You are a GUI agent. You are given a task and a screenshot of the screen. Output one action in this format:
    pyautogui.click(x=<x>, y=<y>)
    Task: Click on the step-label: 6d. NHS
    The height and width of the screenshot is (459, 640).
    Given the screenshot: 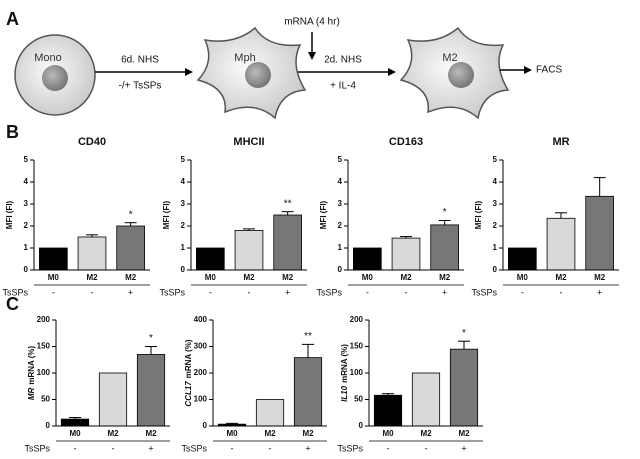 What is the action you would take?
    pyautogui.click(x=140, y=60)
    